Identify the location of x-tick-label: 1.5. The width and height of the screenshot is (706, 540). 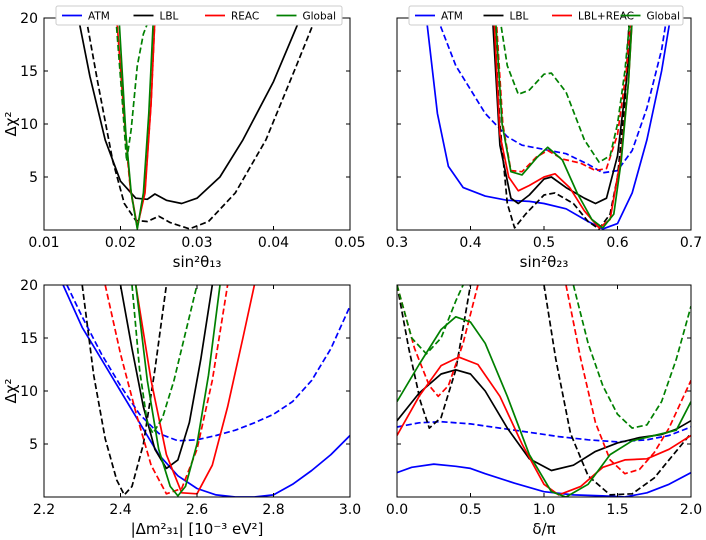
(617, 510).